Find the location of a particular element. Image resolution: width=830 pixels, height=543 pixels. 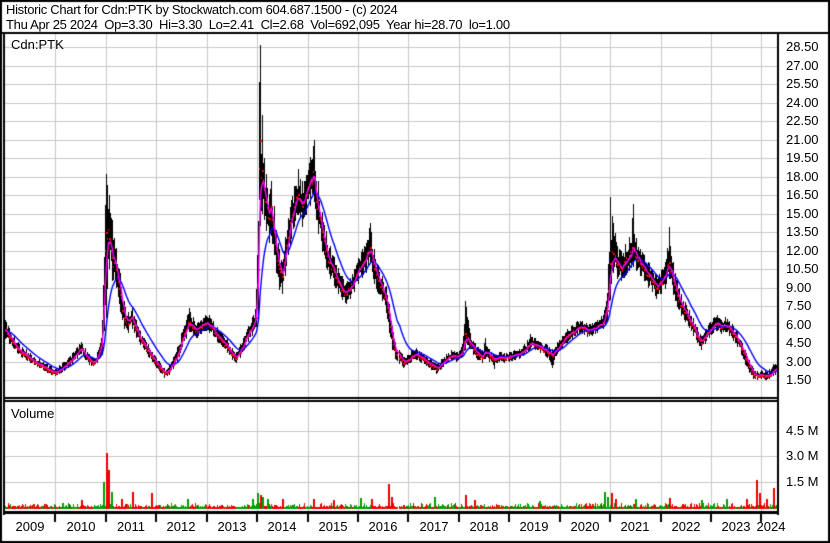

price-tick-label: 4.50 is located at coordinates (799, 342).